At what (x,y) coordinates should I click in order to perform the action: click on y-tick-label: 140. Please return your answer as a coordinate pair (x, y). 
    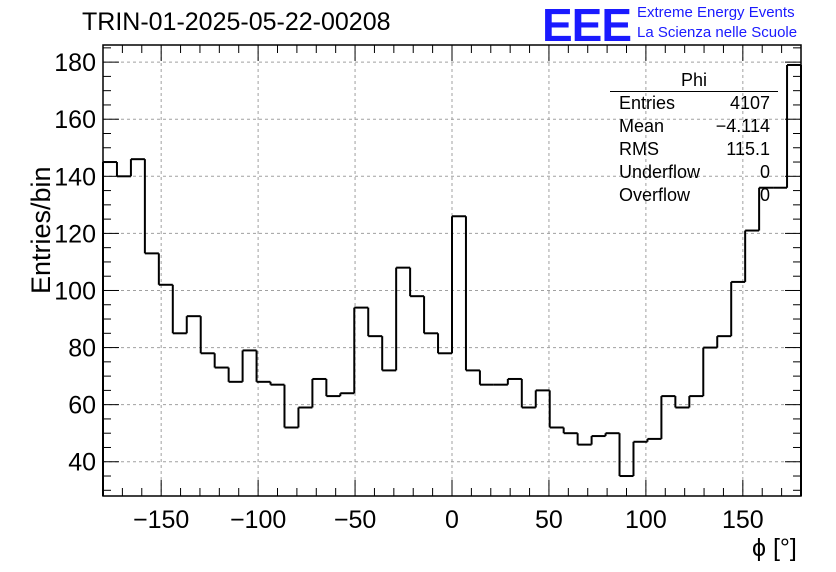
    Looking at the image, I should click on (75, 177).